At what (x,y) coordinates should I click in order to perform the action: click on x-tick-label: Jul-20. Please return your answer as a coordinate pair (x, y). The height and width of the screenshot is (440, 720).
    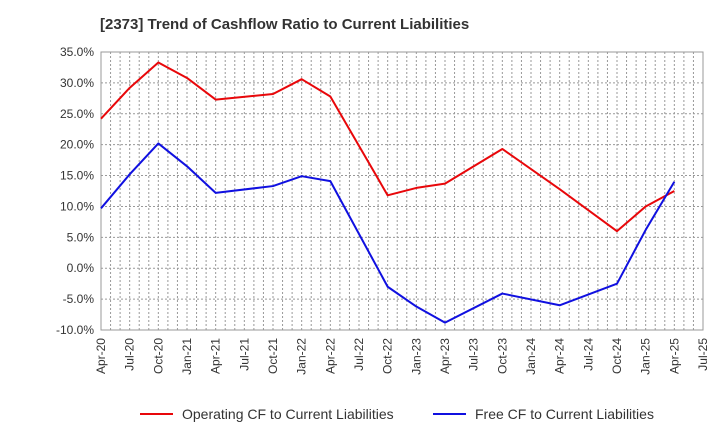
    Looking at the image, I should click on (130, 354).